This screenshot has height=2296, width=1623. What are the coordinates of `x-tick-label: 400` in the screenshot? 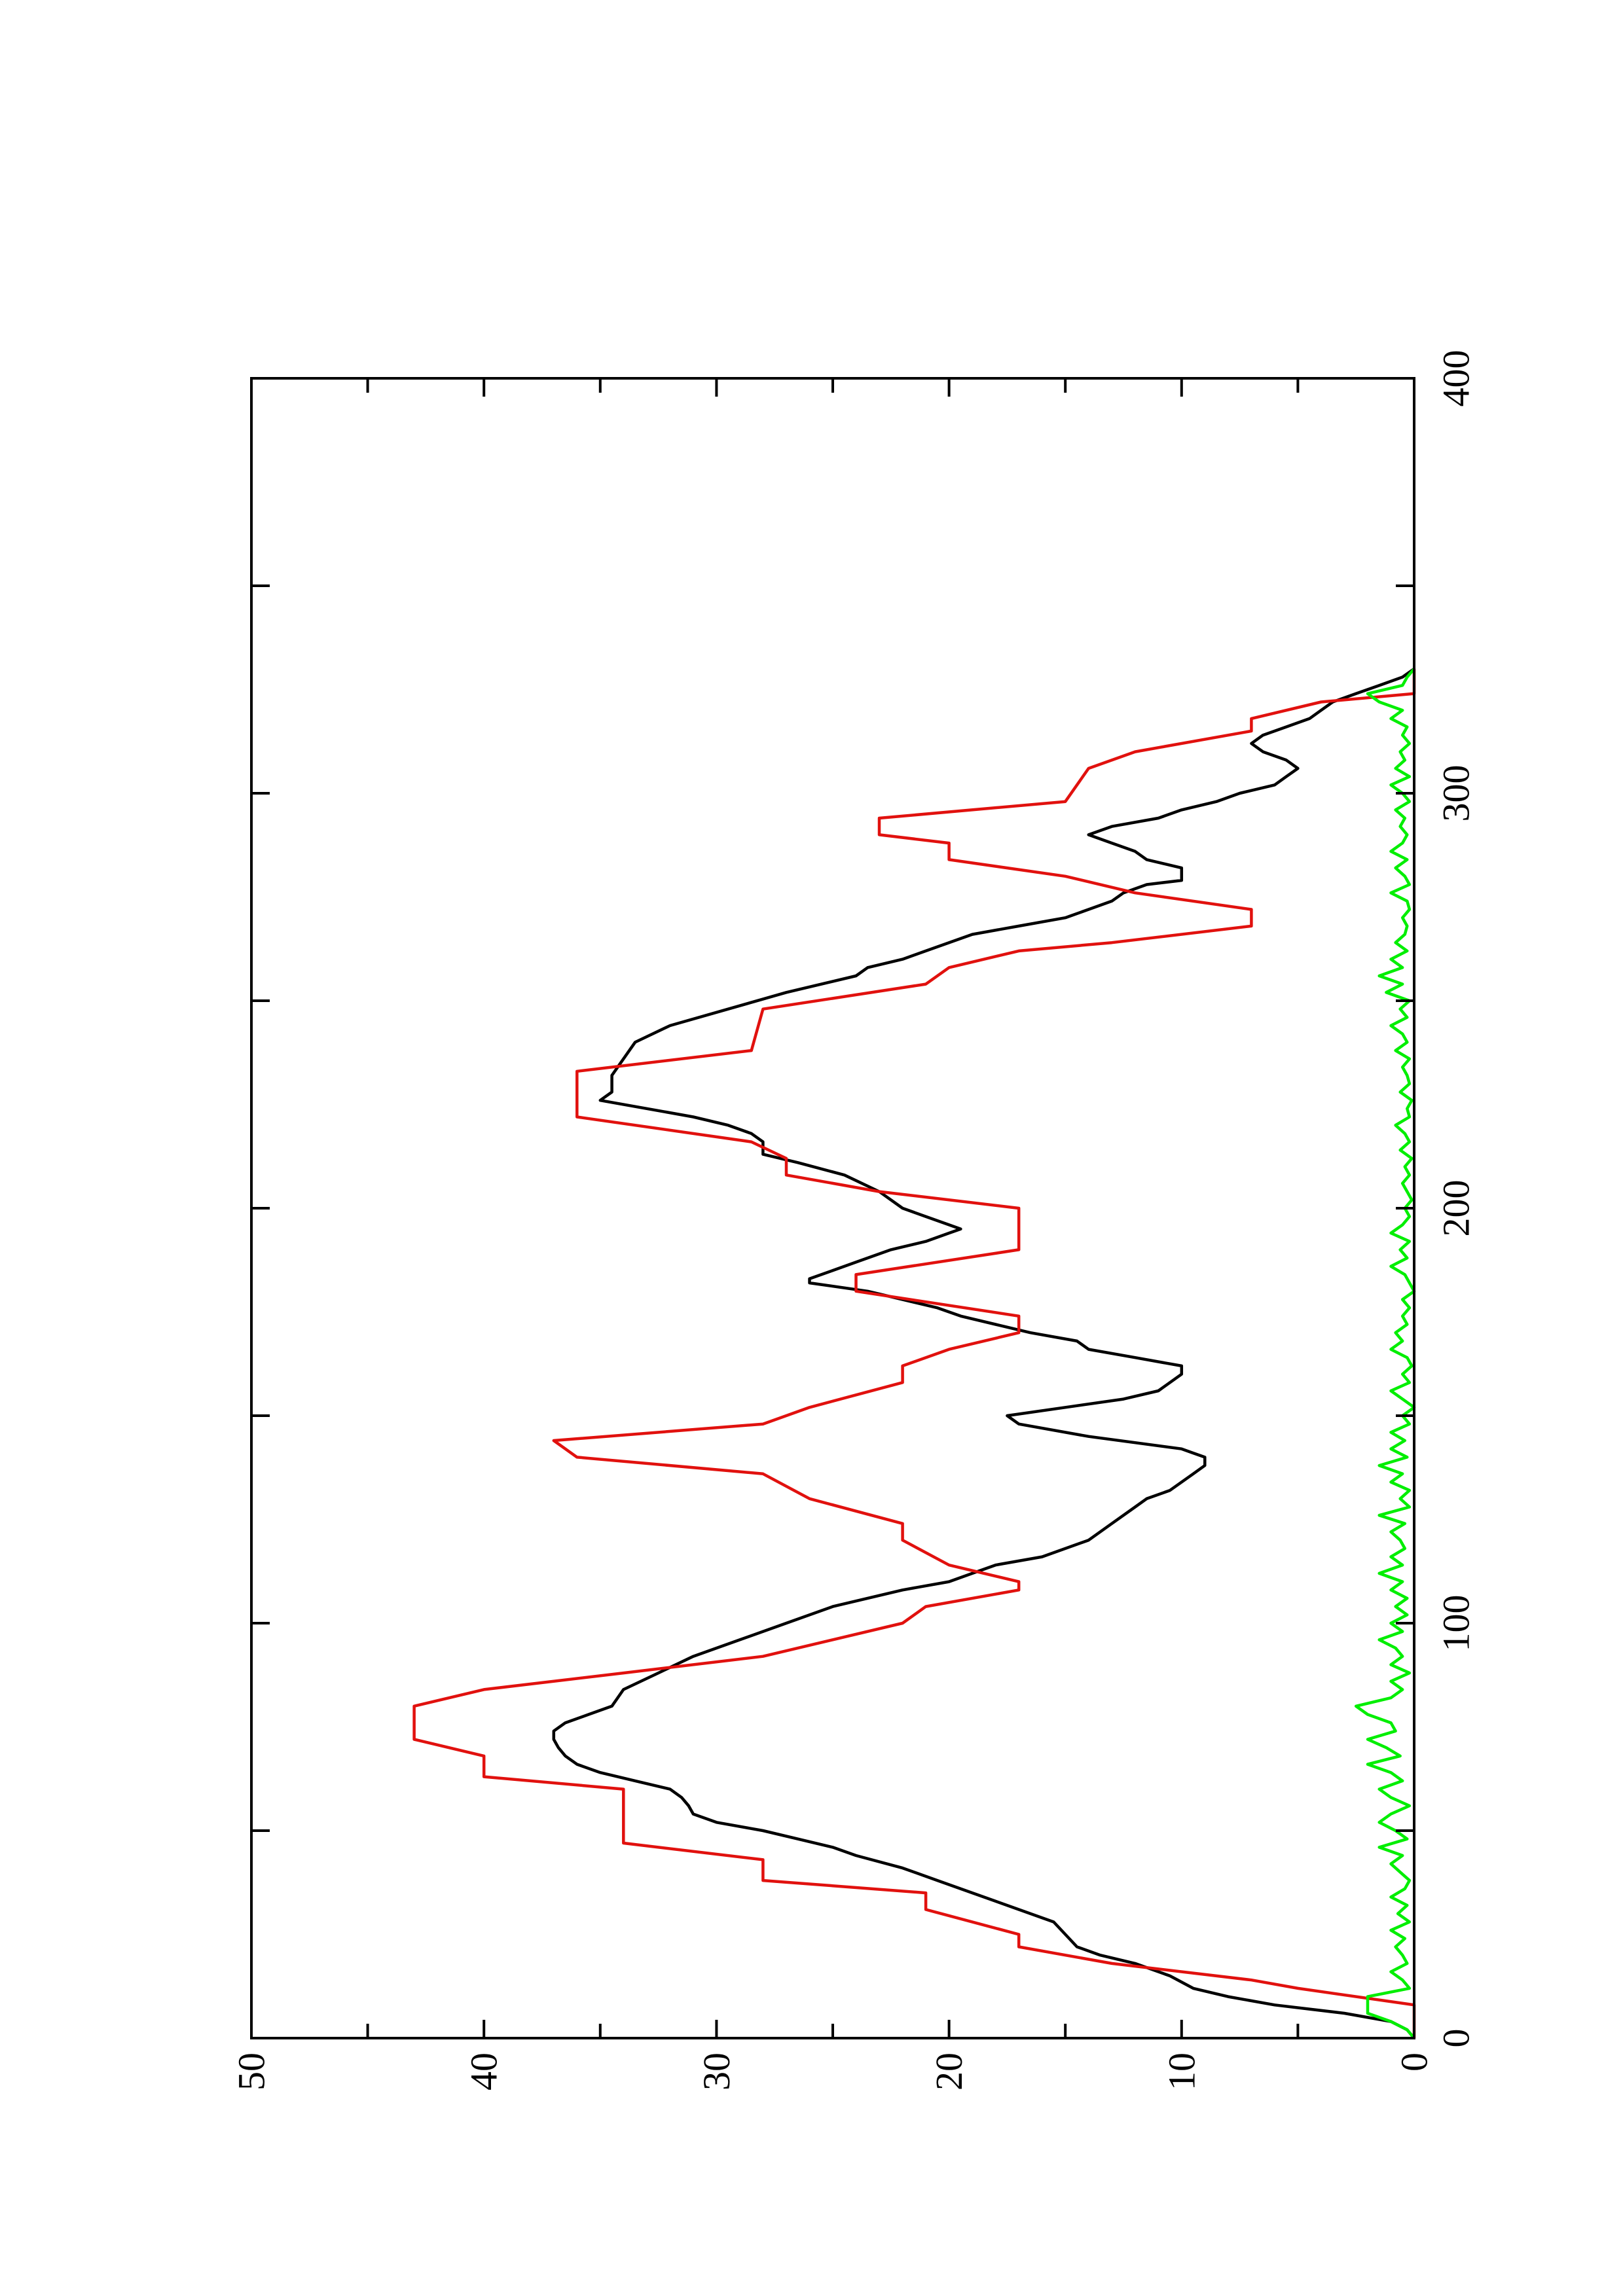 It's located at (1456, 378).